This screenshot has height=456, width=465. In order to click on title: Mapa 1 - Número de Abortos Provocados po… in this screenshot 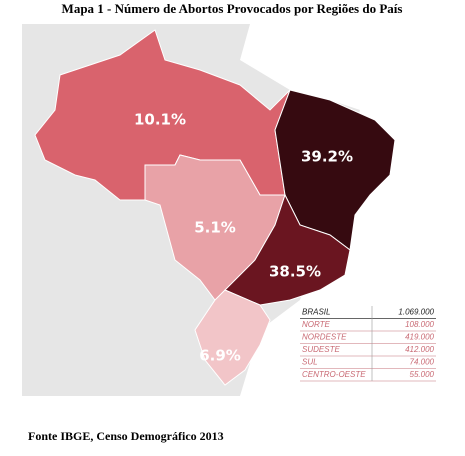, I will do `click(232, 8)`.